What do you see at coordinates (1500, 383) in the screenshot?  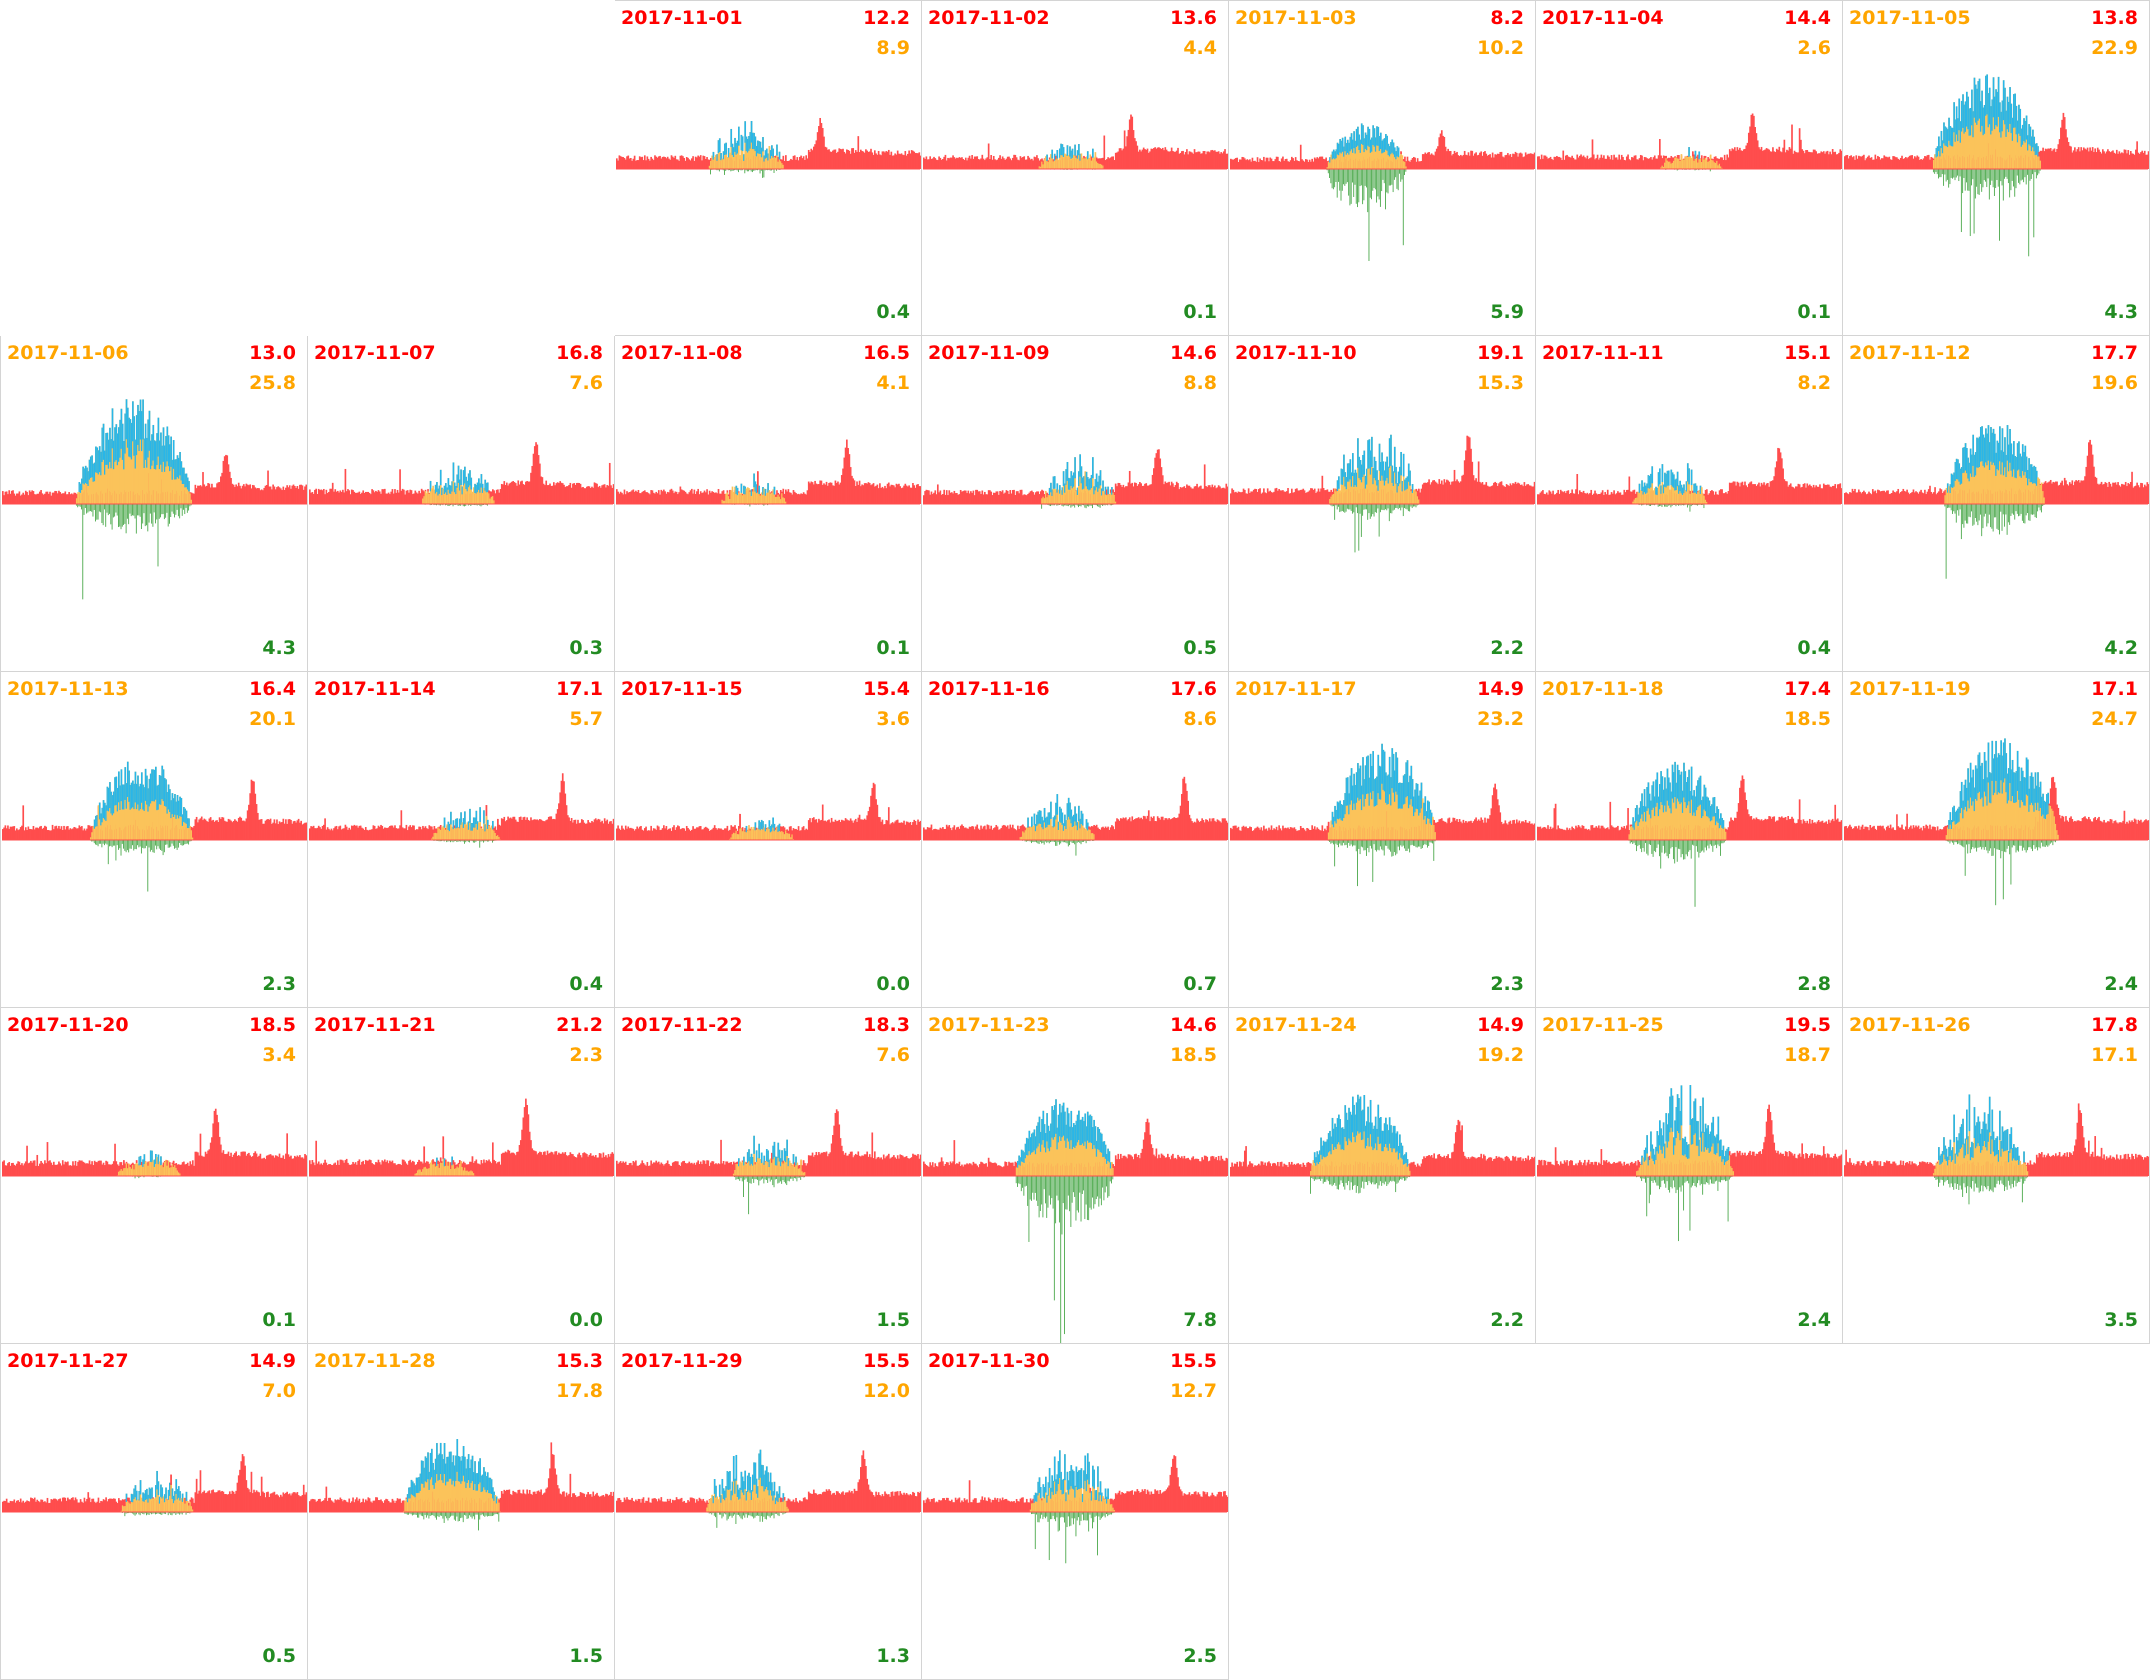 I see `production-value: 15.3` at bounding box center [1500, 383].